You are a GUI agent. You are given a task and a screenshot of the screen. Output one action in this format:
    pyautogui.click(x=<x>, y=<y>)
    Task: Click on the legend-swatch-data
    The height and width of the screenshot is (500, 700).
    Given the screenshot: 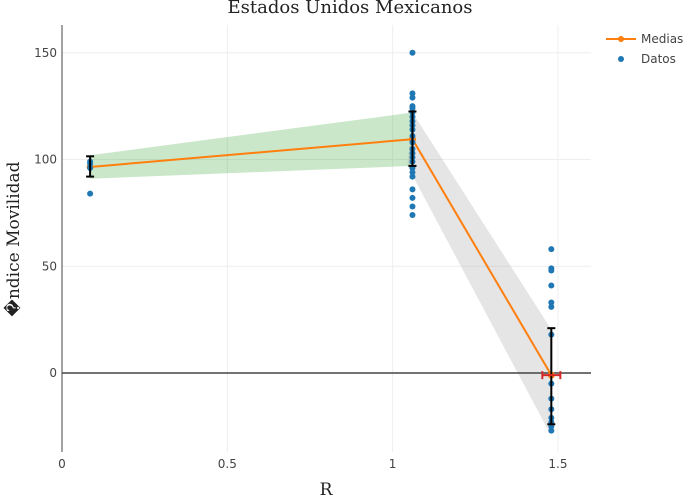 What is the action you would take?
    pyautogui.click(x=621, y=59)
    